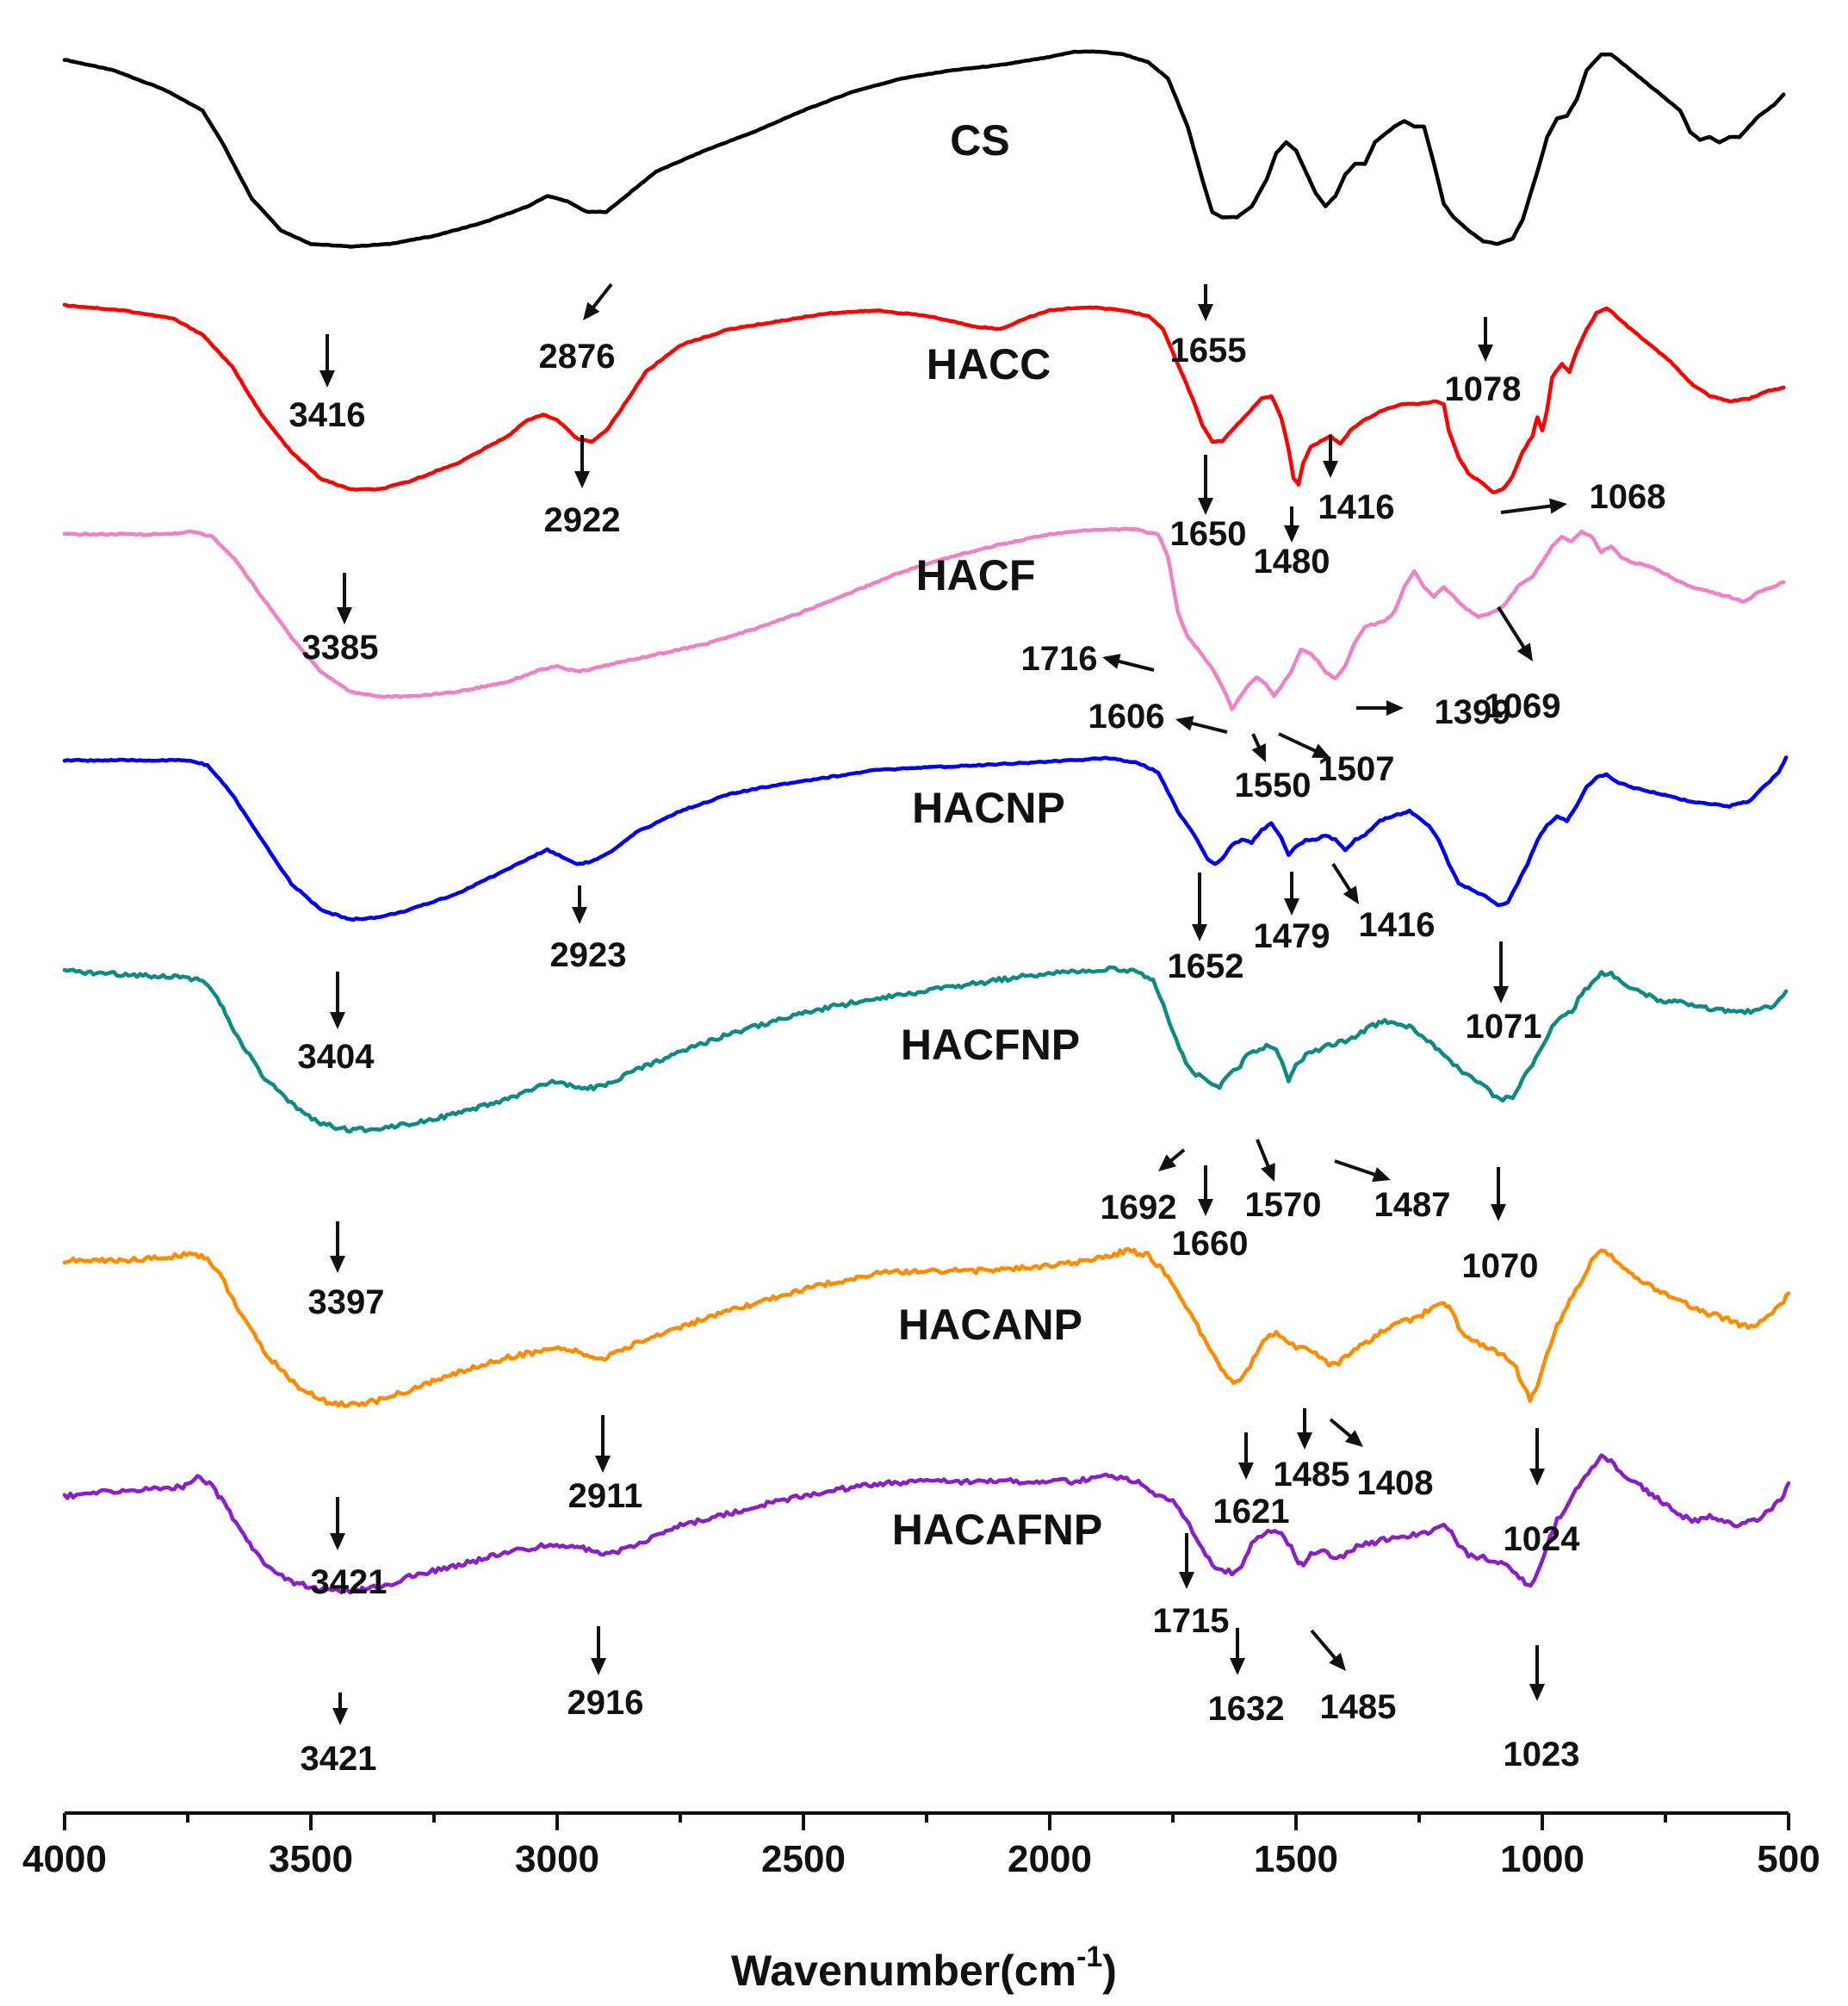  What do you see at coordinates (346, 1302) in the screenshot?
I see `peak-hacfnp-3397-label: 3397` at bounding box center [346, 1302].